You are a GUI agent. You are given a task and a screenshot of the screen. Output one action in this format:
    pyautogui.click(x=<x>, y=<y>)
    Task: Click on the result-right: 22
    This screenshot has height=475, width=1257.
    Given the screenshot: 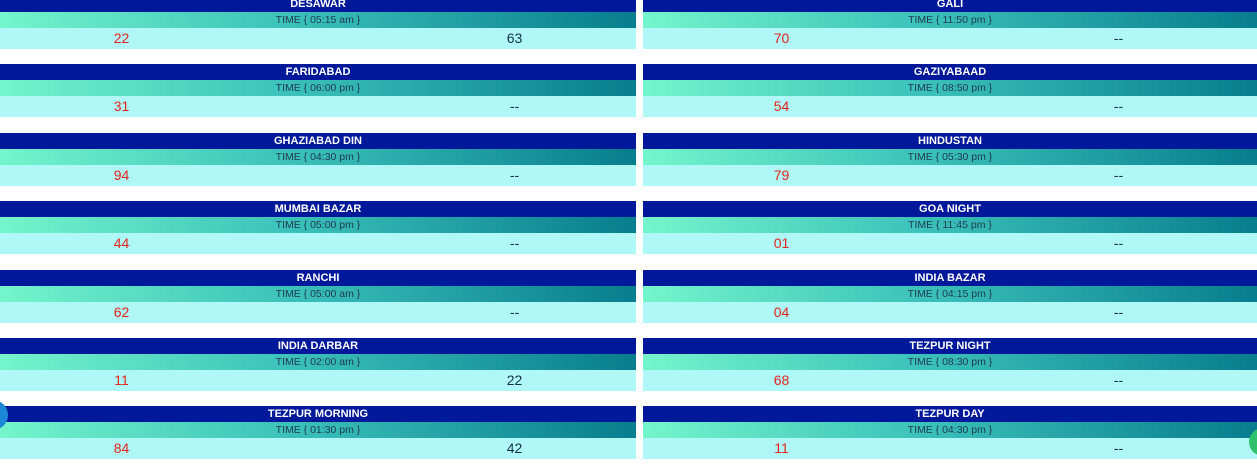 What is the action you would take?
    pyautogui.click(x=514, y=379)
    